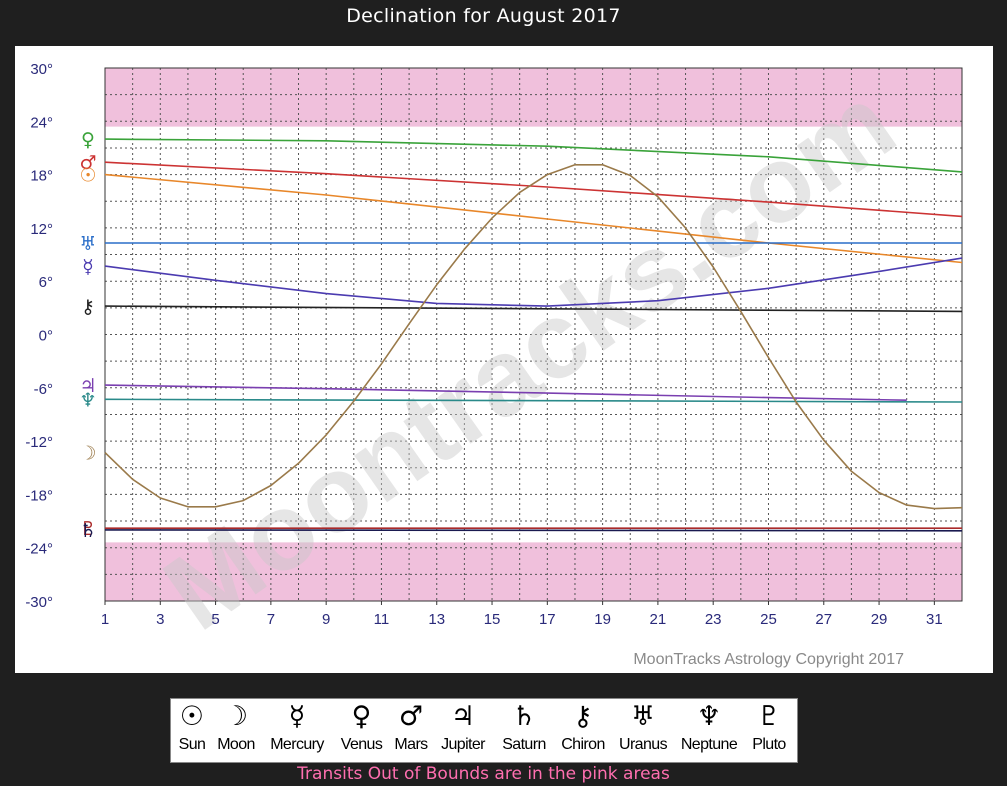  Describe the element at coordinates (533, 400) in the screenshot. I see `series-line-neptune` at that location.